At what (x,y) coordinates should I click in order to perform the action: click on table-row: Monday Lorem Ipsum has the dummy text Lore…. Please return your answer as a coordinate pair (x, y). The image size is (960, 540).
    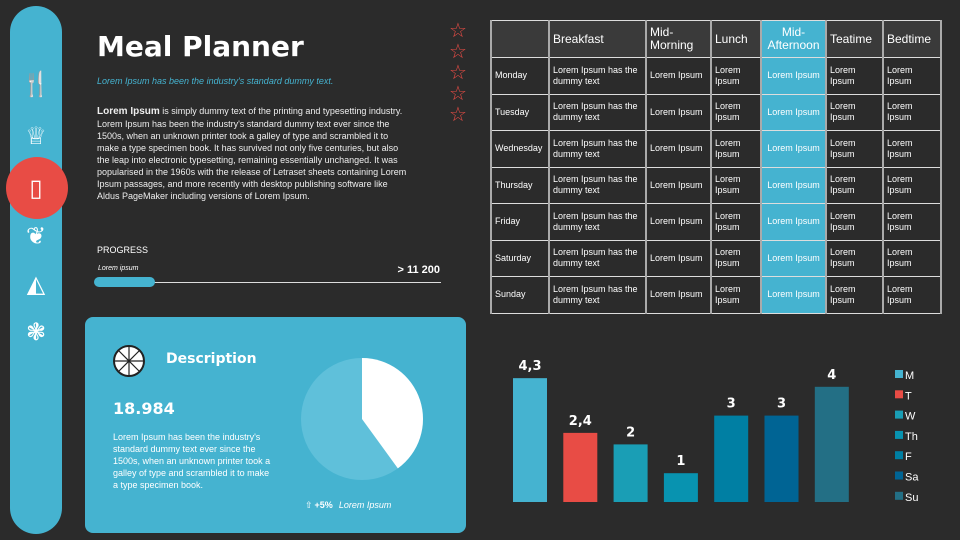
    Looking at the image, I should click on (716, 76).